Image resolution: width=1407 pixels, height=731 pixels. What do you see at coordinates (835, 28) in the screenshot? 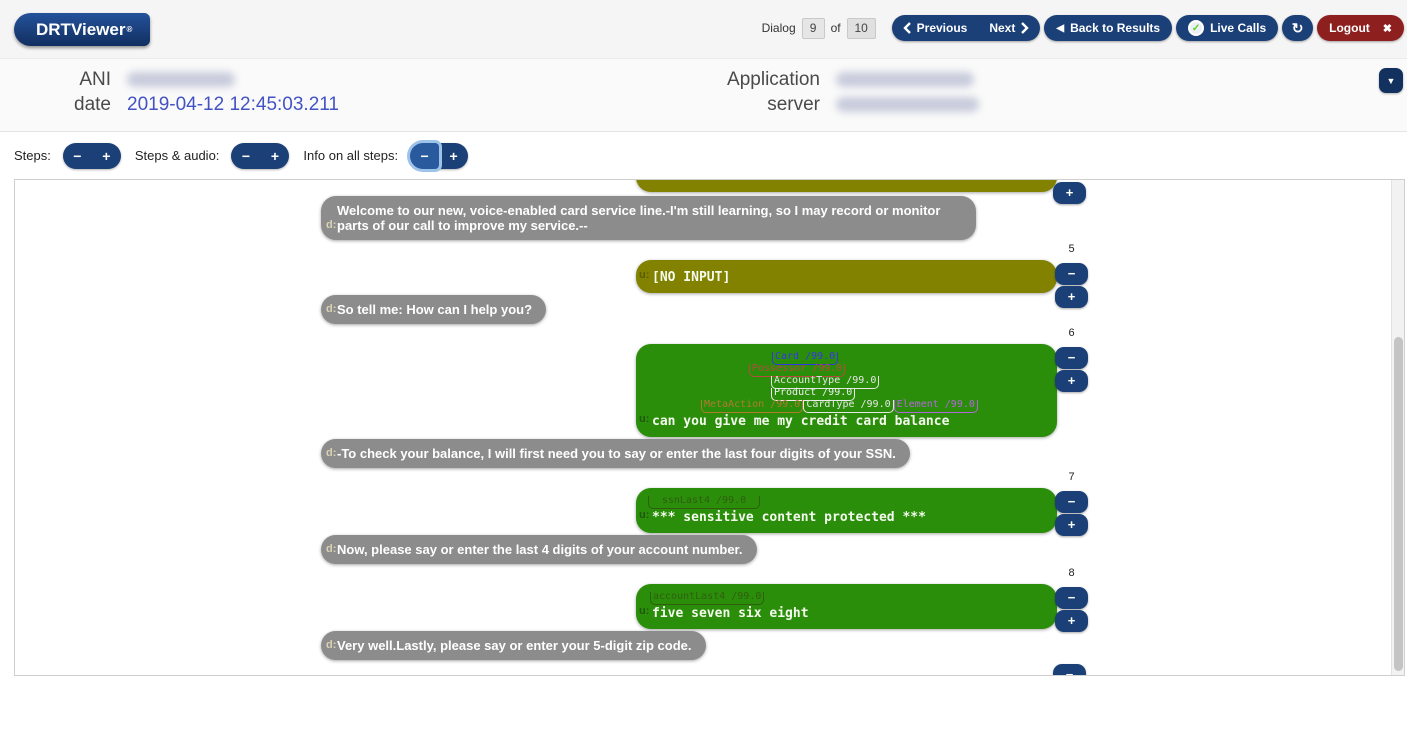
I see `dialog-of-label: of` at bounding box center [835, 28].